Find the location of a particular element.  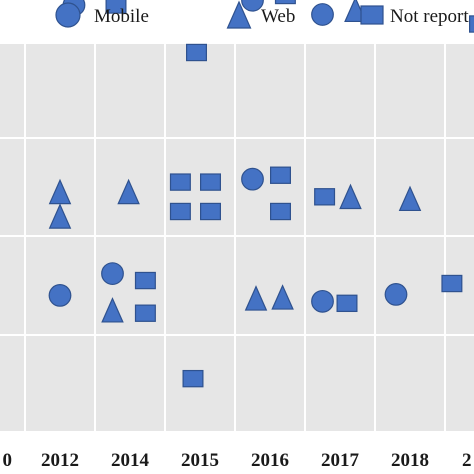

x-tick-label: 2015 is located at coordinates (200, 460).